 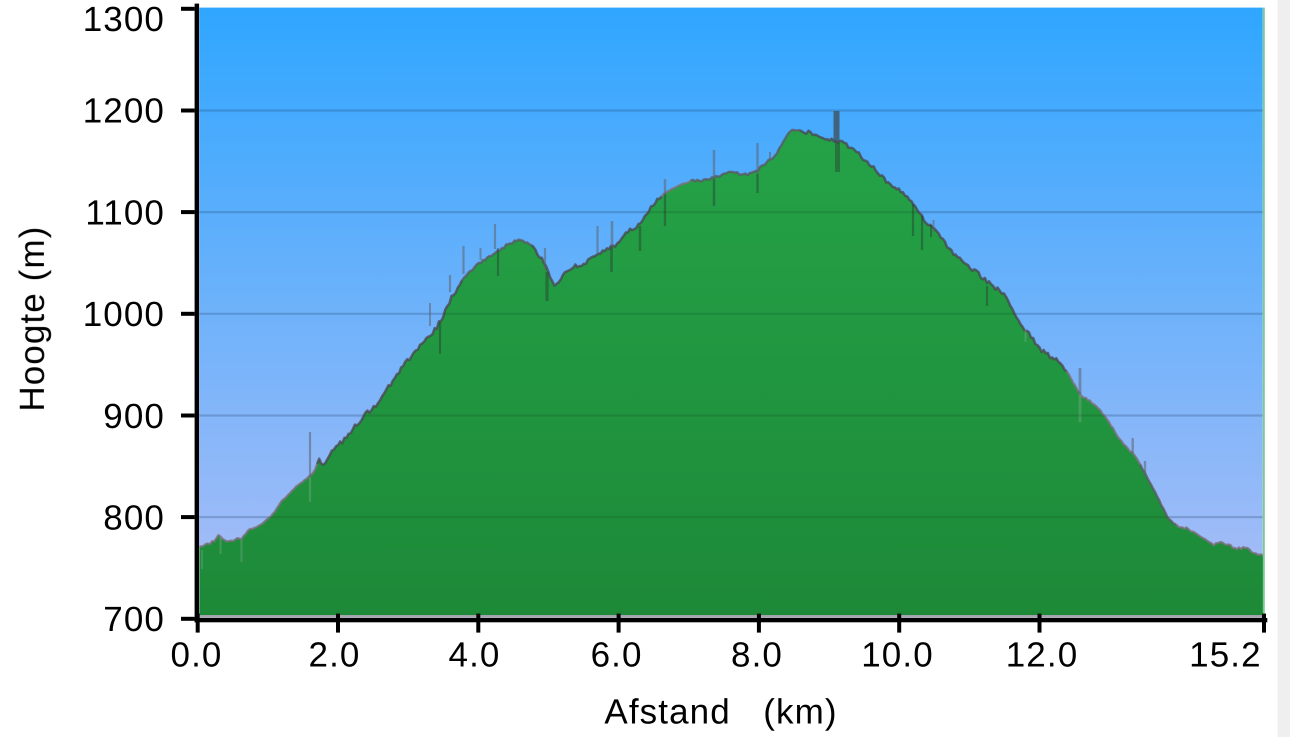 What do you see at coordinates (335, 655) in the screenshot?
I see `svg-text: 2.0` at bounding box center [335, 655].